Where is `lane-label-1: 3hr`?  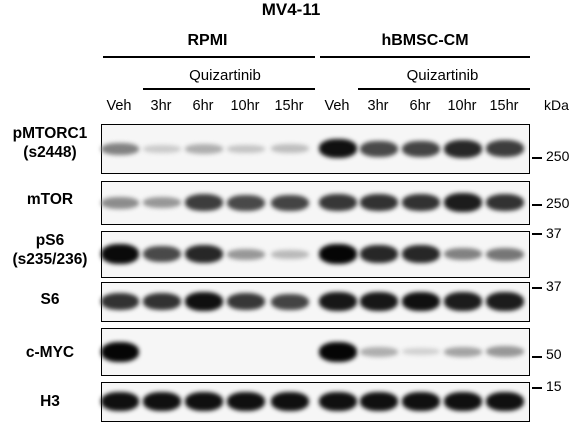
lane-label-1: 3hr is located at coordinates (161, 106).